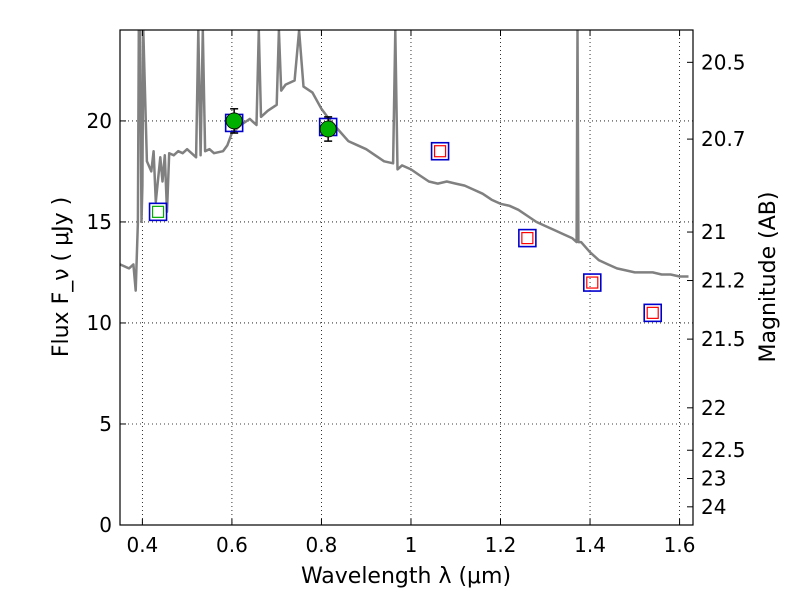 The height and width of the screenshot is (600, 800). Describe the element at coordinates (406, 576) in the screenshot. I see `x-axis-label: Wavelength λ (μm)` at that location.